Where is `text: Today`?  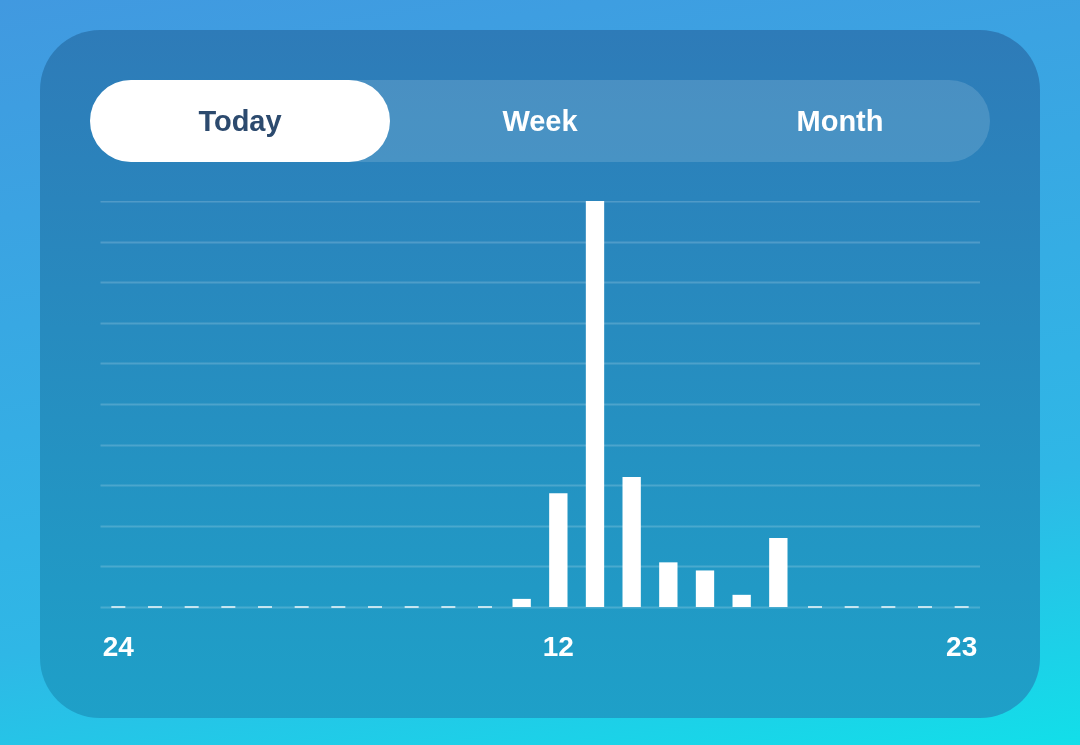
text: Today is located at coordinates (240, 121).